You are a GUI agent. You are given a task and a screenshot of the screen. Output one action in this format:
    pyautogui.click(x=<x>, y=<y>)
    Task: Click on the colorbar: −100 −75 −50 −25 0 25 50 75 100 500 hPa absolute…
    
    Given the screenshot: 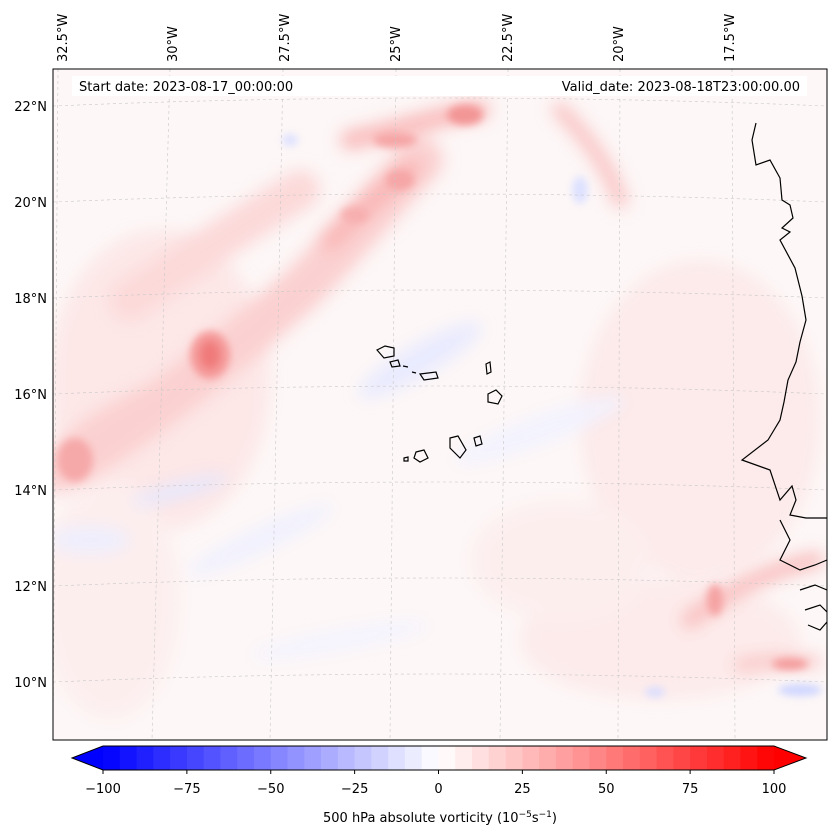 What is the action you would take?
    pyautogui.click(x=439, y=785)
    